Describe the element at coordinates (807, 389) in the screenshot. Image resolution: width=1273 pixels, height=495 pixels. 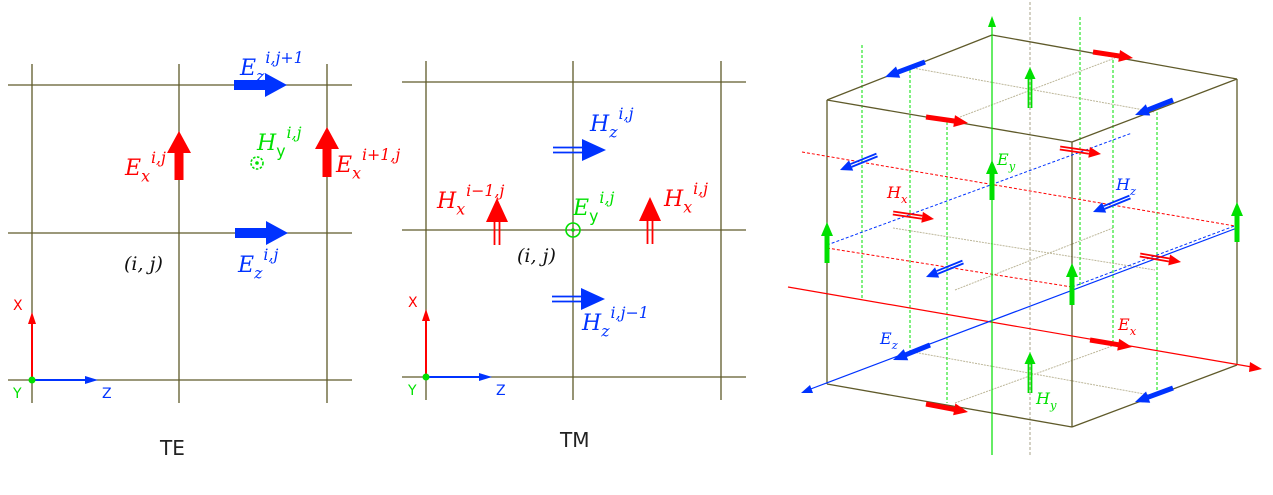
I see `ez-axis-arrowhead` at that location.